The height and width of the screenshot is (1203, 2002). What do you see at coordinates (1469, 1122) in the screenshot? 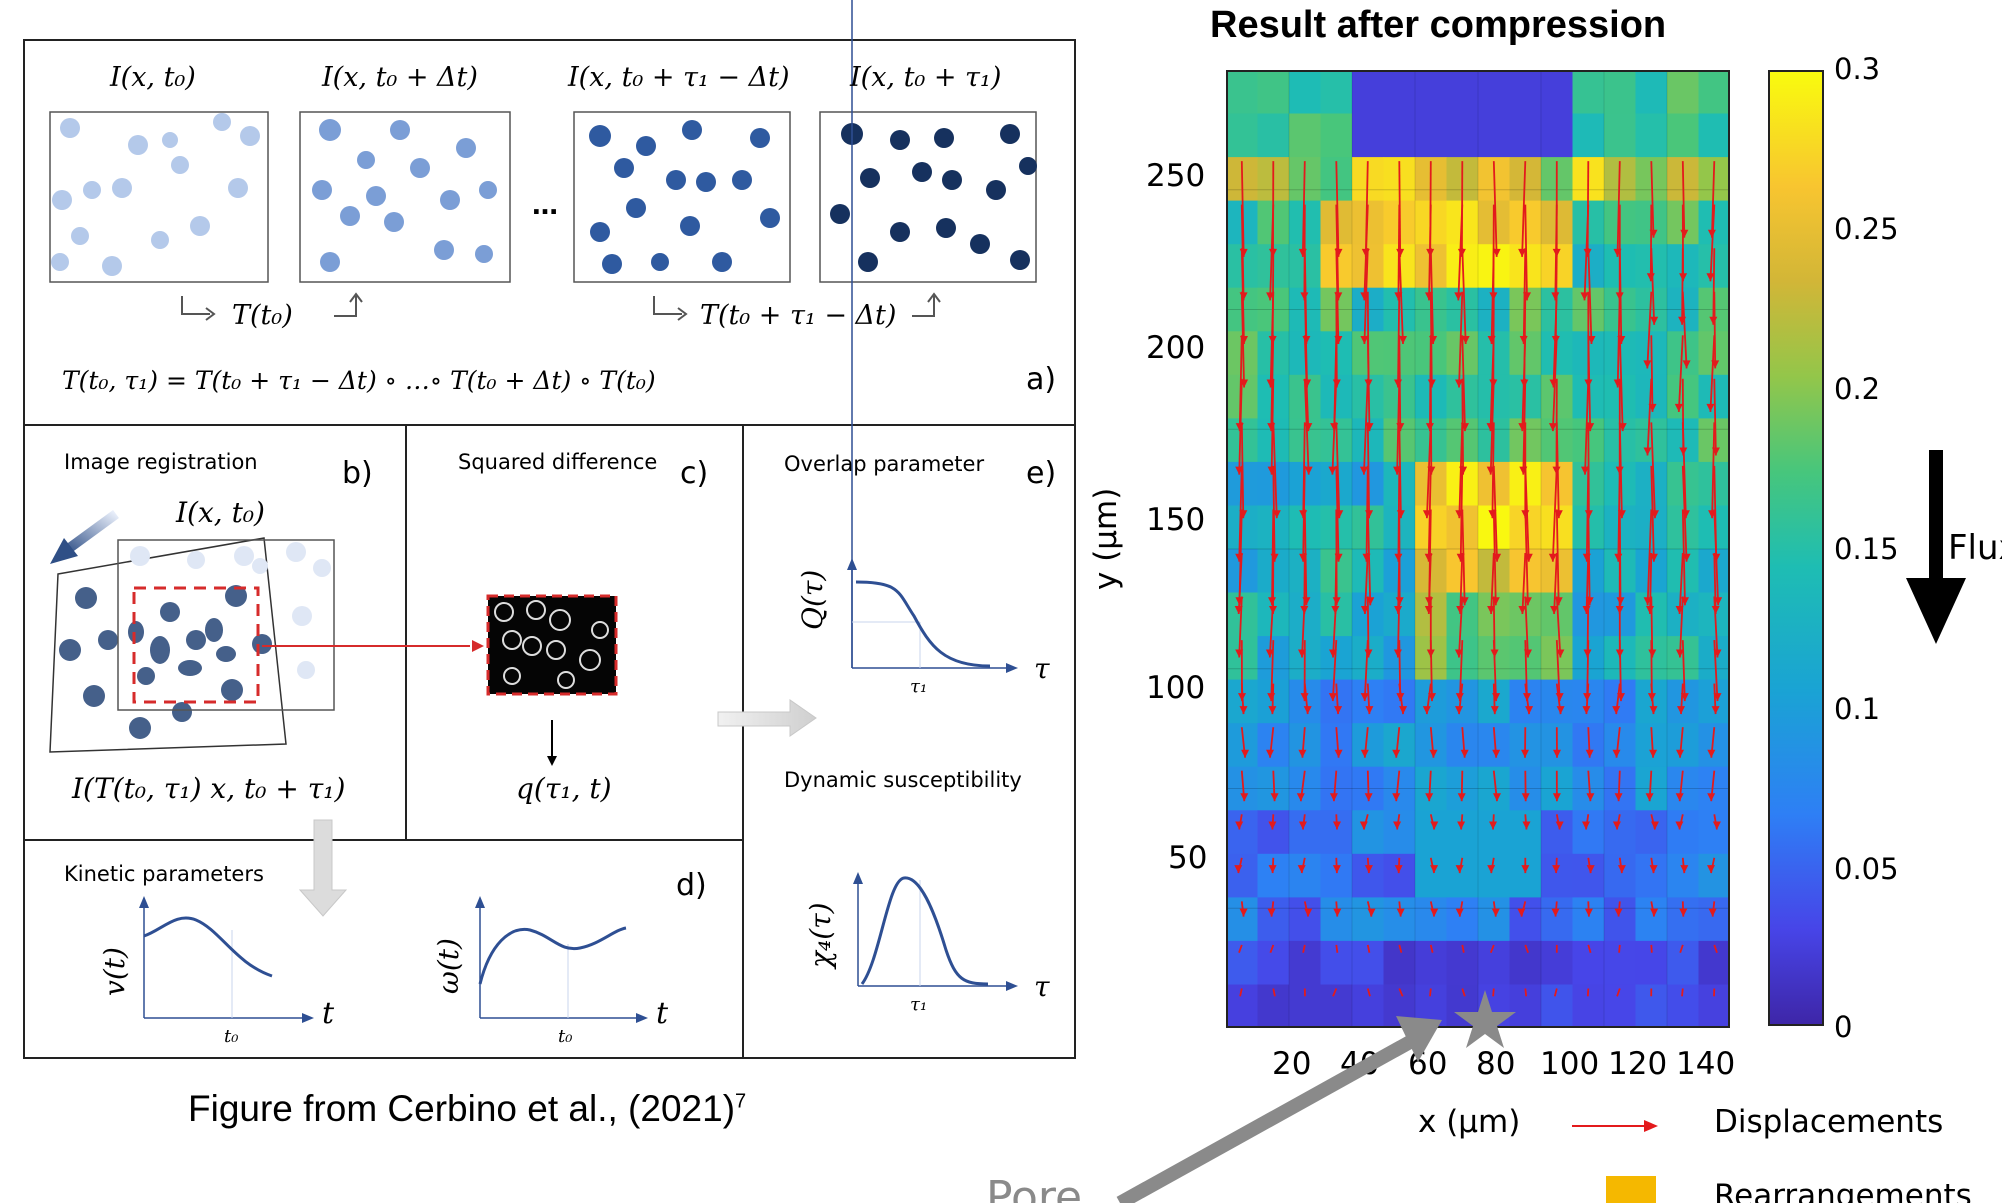
I see `x-axis-label: x (µm)` at bounding box center [1469, 1122].